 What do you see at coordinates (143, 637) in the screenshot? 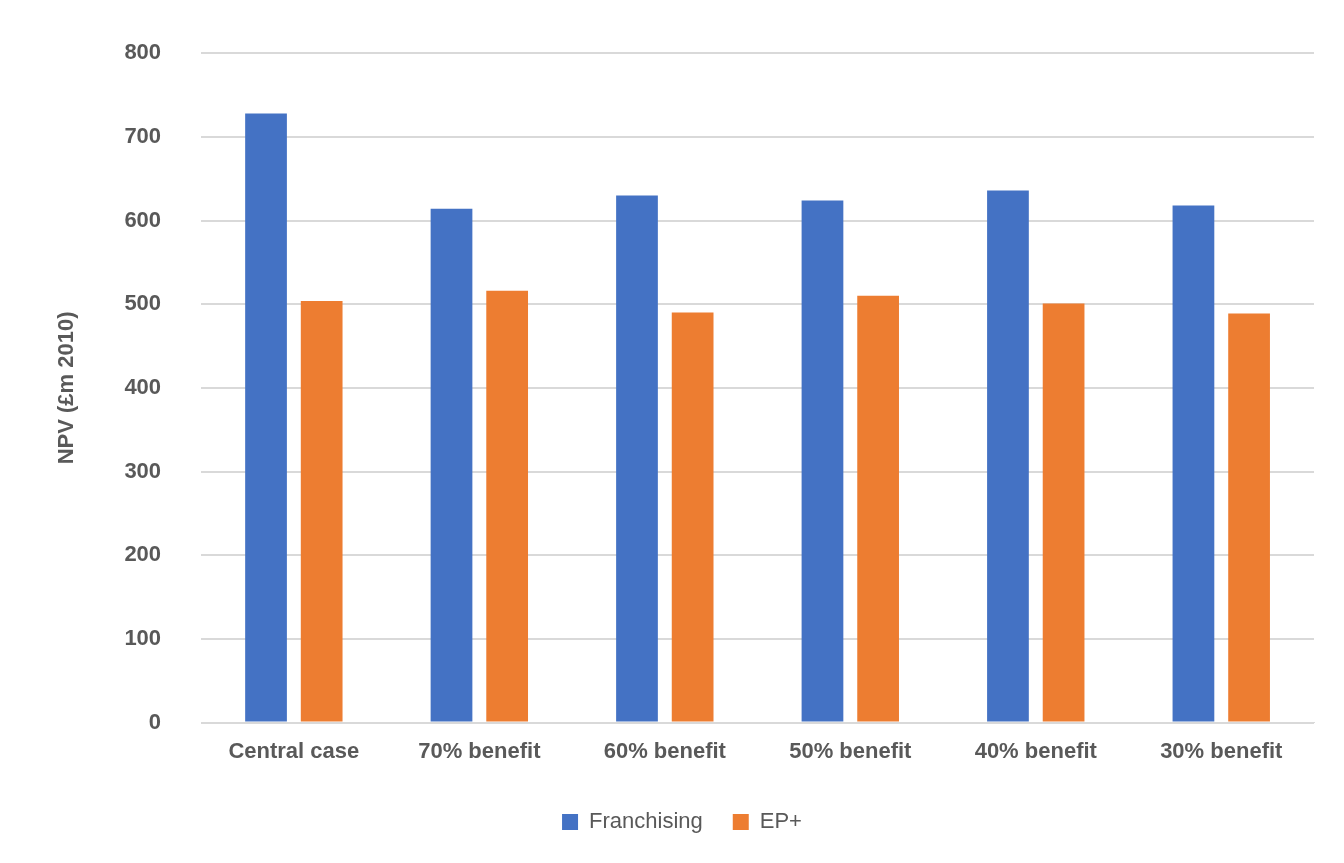
I see `y-tick-label: 100` at bounding box center [143, 637].